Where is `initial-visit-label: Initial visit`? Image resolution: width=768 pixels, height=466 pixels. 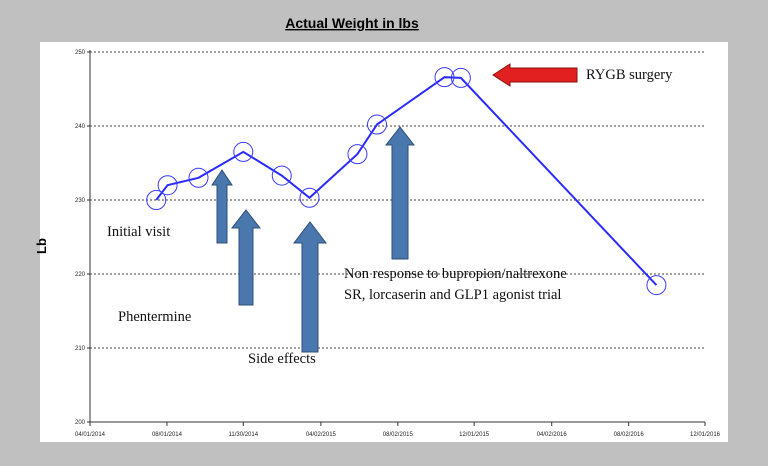 initial-visit-label: Initial visit is located at coordinates (138, 232).